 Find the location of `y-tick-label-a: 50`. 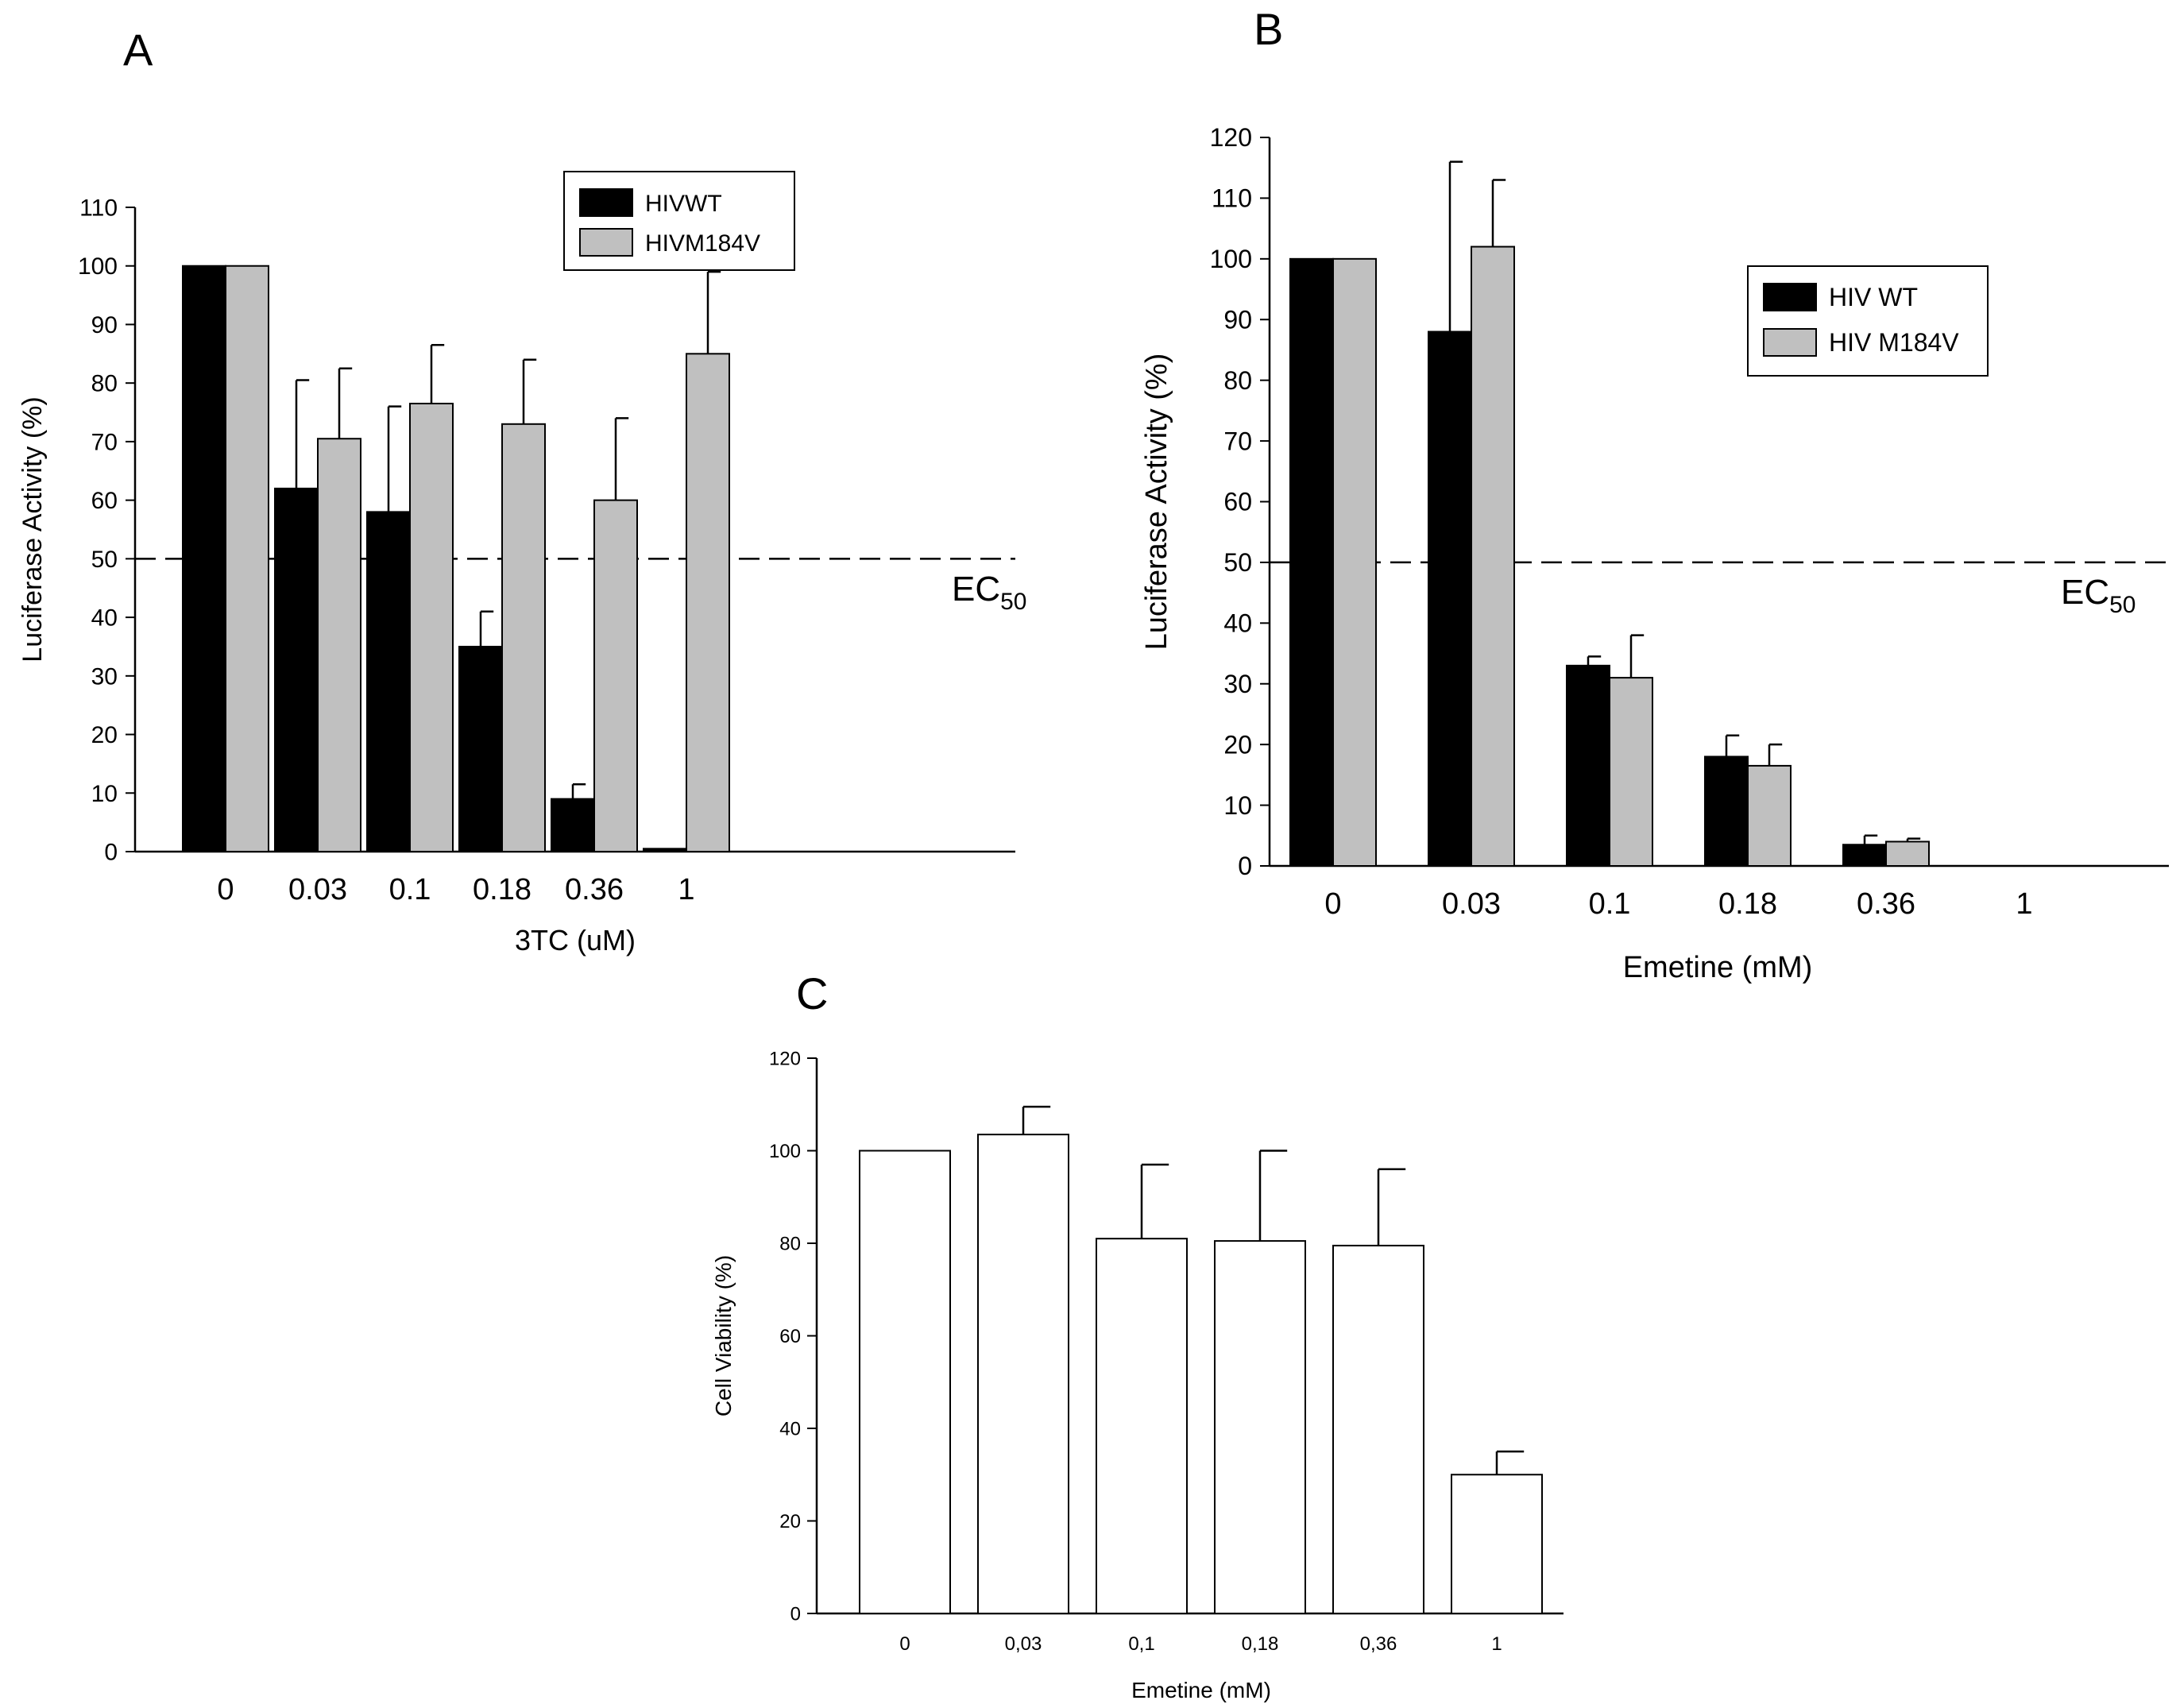

y-tick-label-a: 50 is located at coordinates (104, 560).